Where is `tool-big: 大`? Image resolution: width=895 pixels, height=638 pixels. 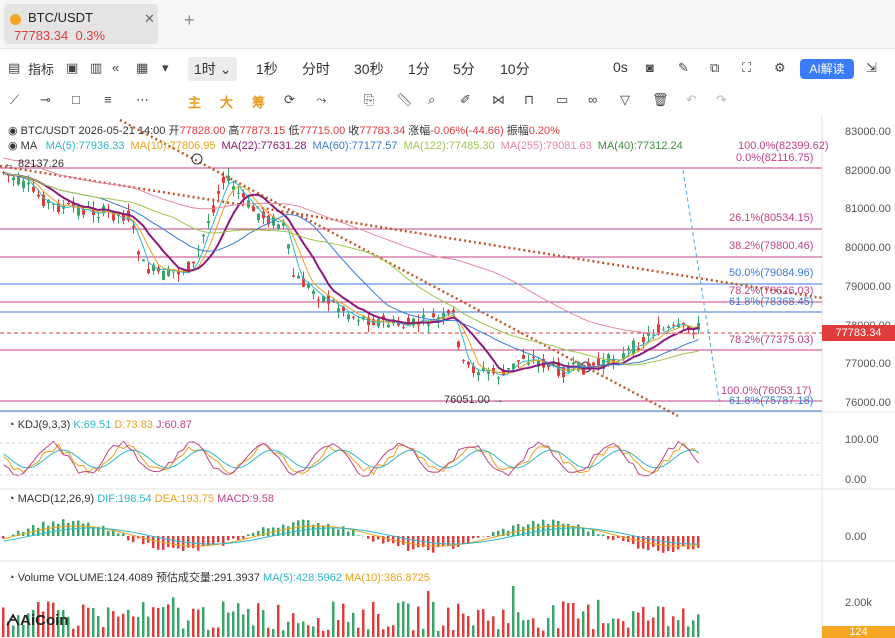 tool-big: 大 is located at coordinates (226, 101).